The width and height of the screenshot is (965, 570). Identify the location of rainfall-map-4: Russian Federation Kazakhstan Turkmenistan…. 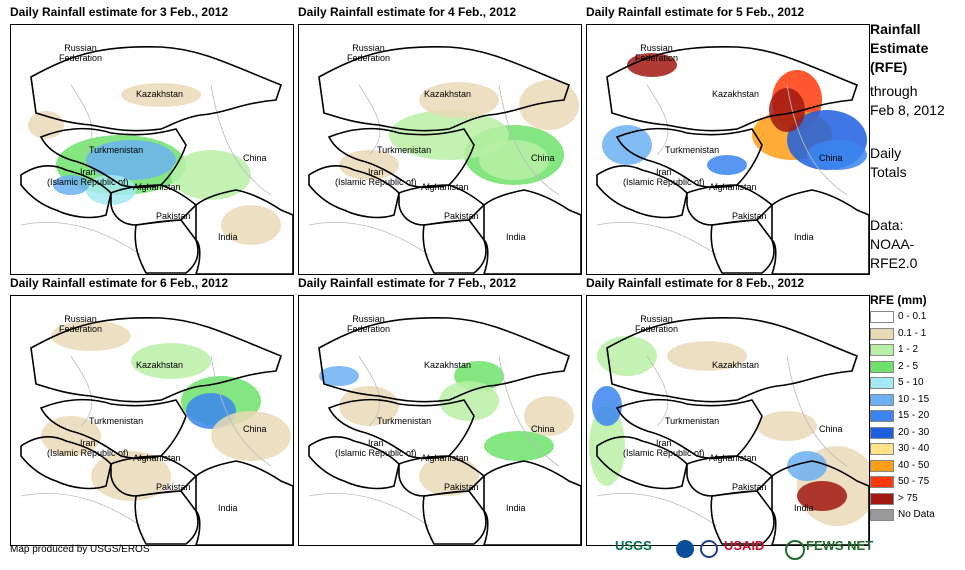
(152, 420).